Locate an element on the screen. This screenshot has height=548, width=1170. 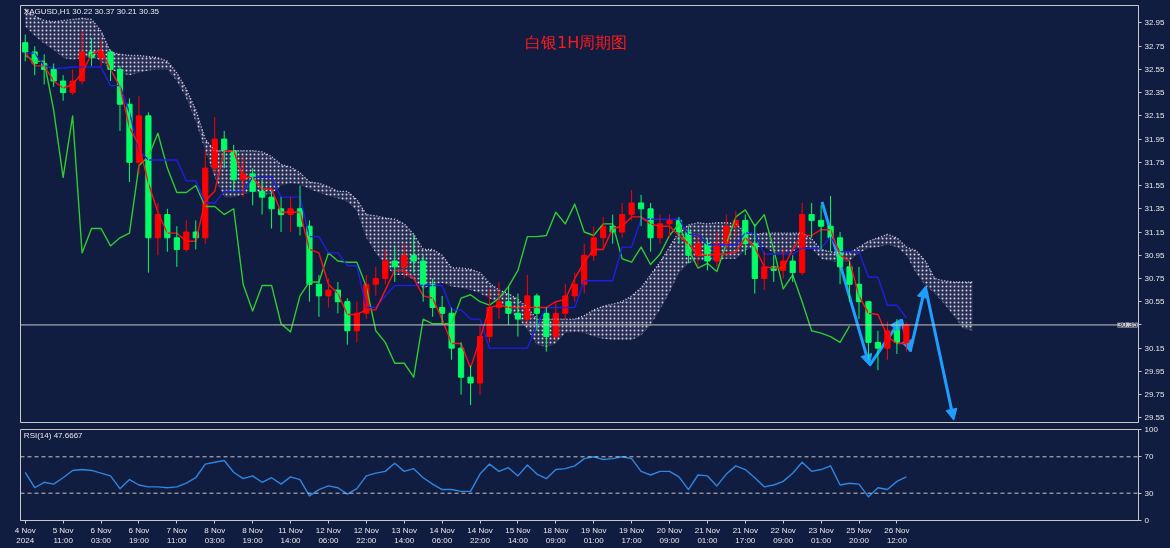
y-tick-label: 30.75 is located at coordinates (1155, 278).